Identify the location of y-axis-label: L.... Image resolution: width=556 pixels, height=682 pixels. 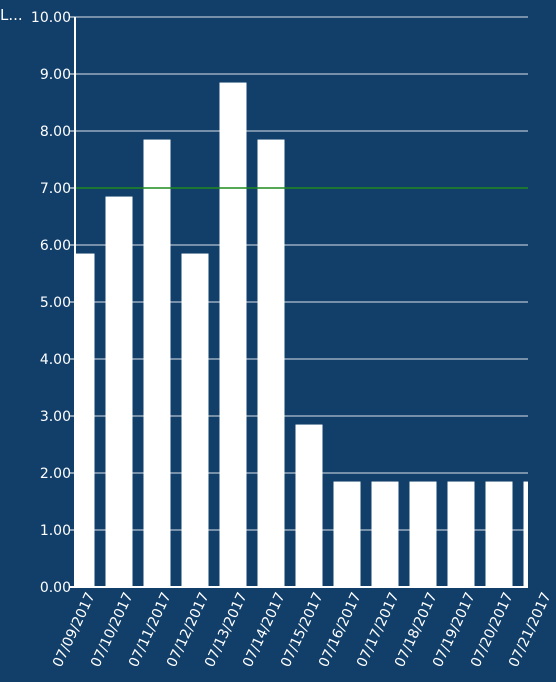
(11, 15).